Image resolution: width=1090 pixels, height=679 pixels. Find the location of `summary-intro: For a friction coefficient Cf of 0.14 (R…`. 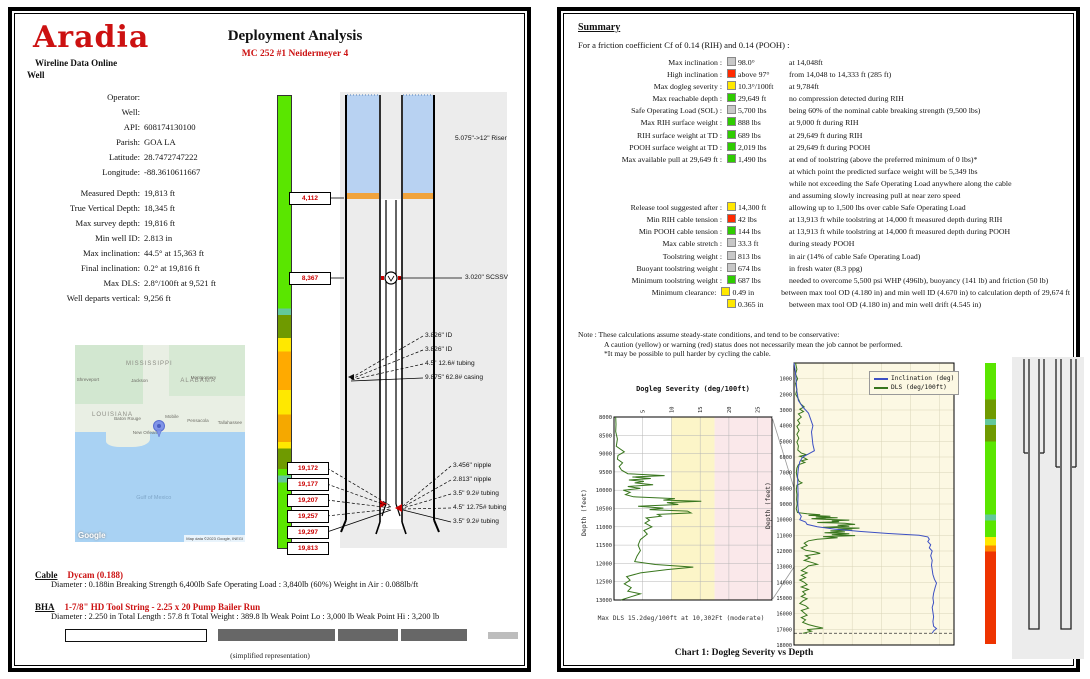

summary-intro: For a friction coefficient Cf of 0.14 (R… is located at coordinates (684, 45).